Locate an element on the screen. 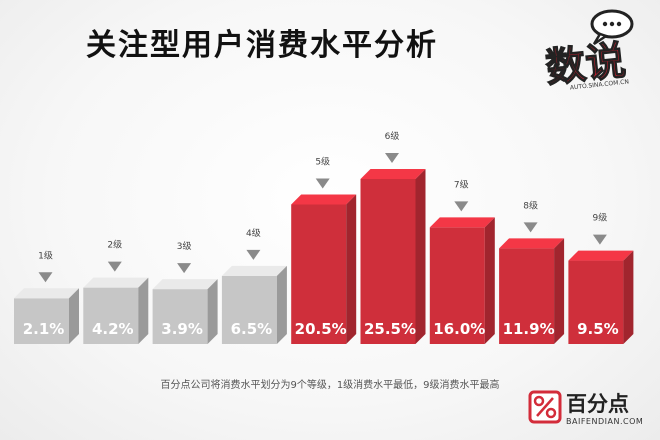 This screenshot has width=660, height=440. bar-group: 20.5% 5级 is located at coordinates (324, 249).